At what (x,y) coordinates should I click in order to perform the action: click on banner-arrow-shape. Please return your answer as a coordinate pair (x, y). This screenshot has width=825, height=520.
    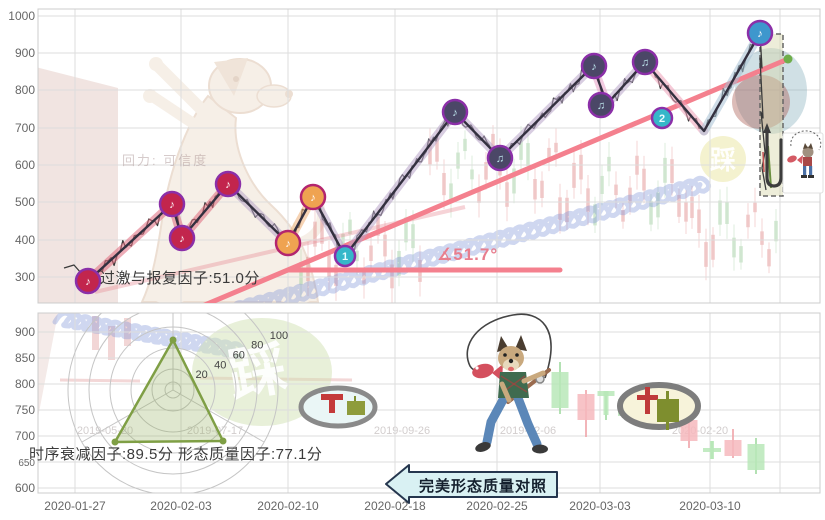
    Looking at the image, I should click on (471, 484).